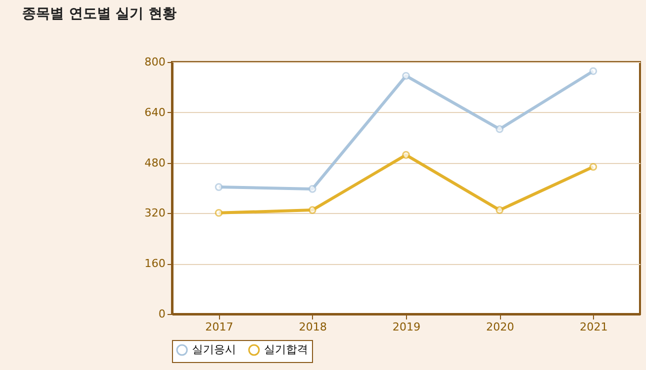 This screenshot has width=646, height=370. Describe the element at coordinates (594, 327) in the screenshot. I see `x-tick-label: 2021` at that location.